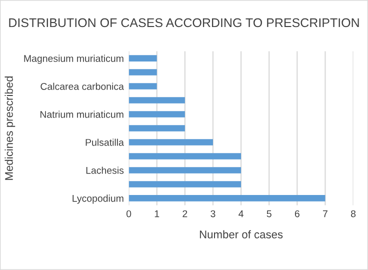 The height and width of the screenshot is (270, 368). I want to click on y-tick-label: Calcarea carbonica, so click(82, 86).